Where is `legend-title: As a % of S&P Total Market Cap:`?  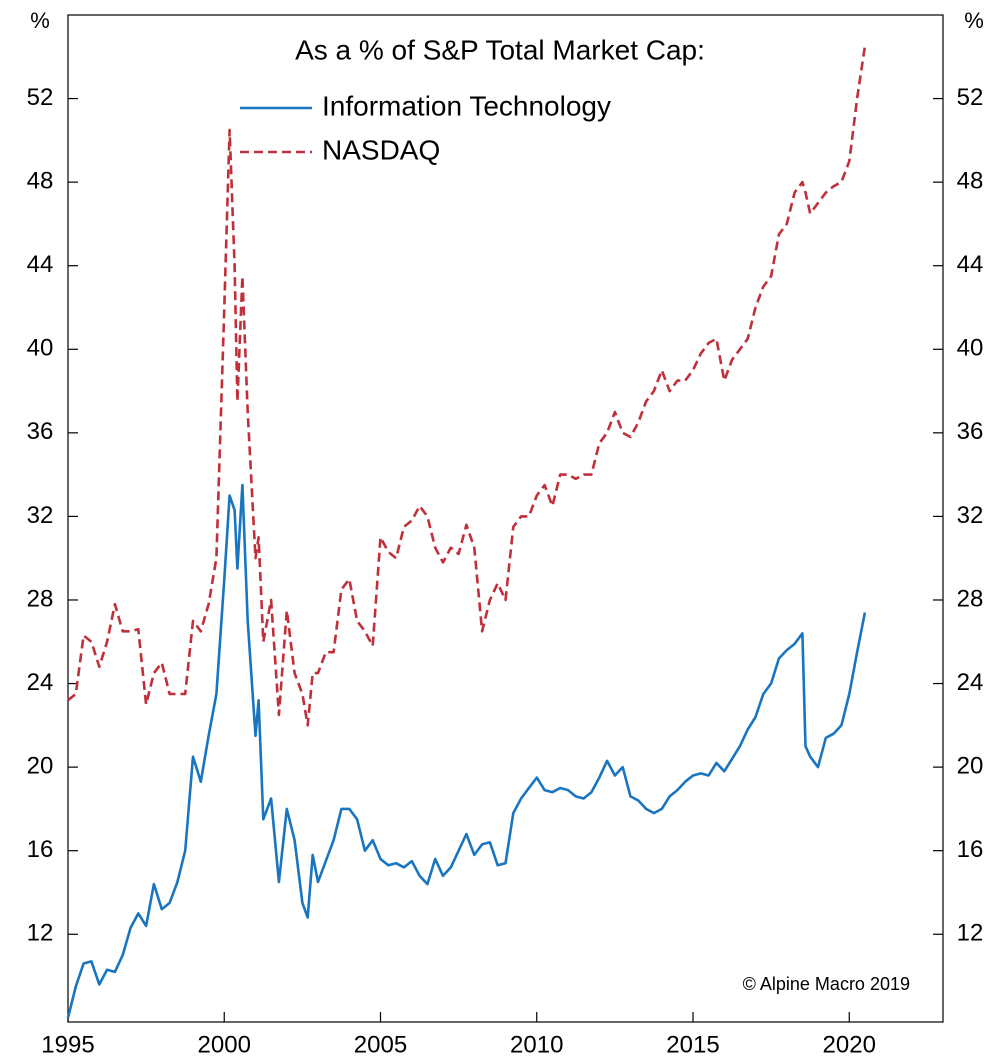
legend-title: As a % of S&P Total Market Cap: is located at coordinates (500, 49).